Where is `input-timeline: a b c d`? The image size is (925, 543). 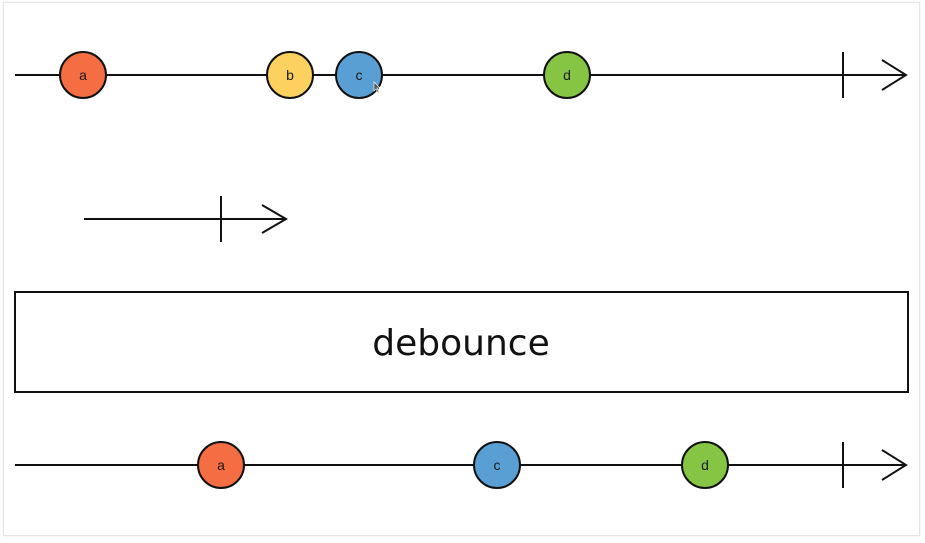
input-timeline: a b c d is located at coordinates (461, 75).